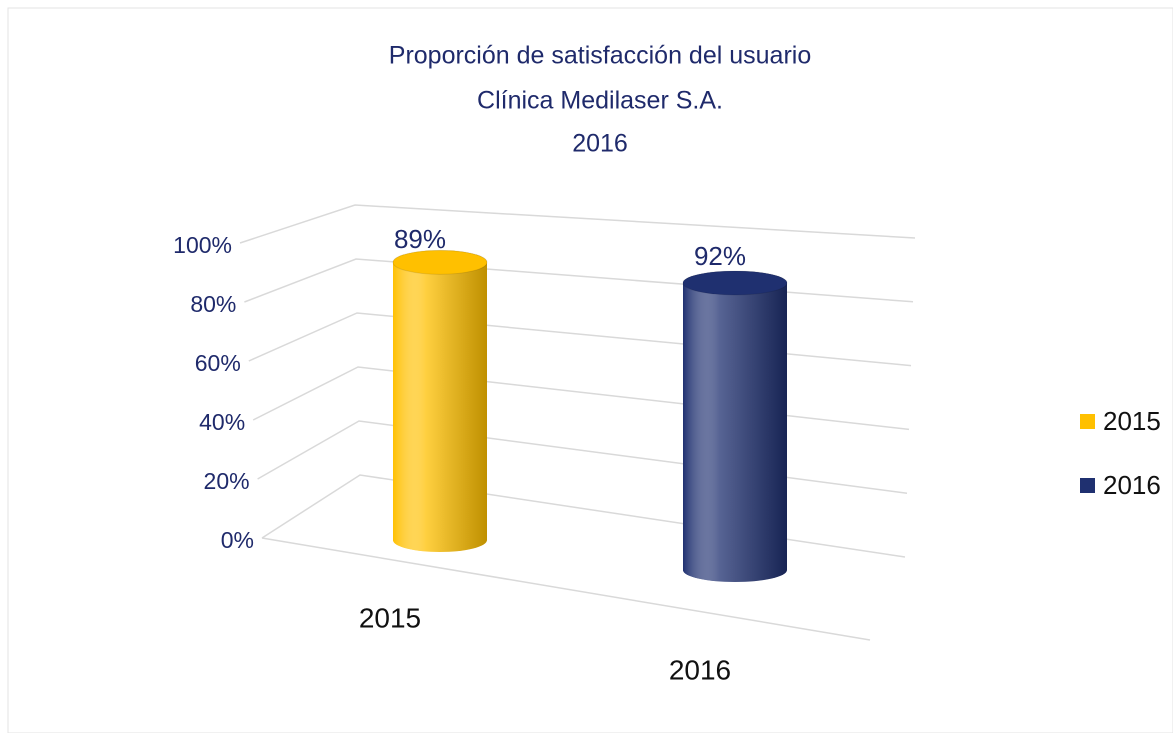 The height and width of the screenshot is (733, 1173). Describe the element at coordinates (600, 144) in the screenshot. I see `chart-title: 2016` at that location.